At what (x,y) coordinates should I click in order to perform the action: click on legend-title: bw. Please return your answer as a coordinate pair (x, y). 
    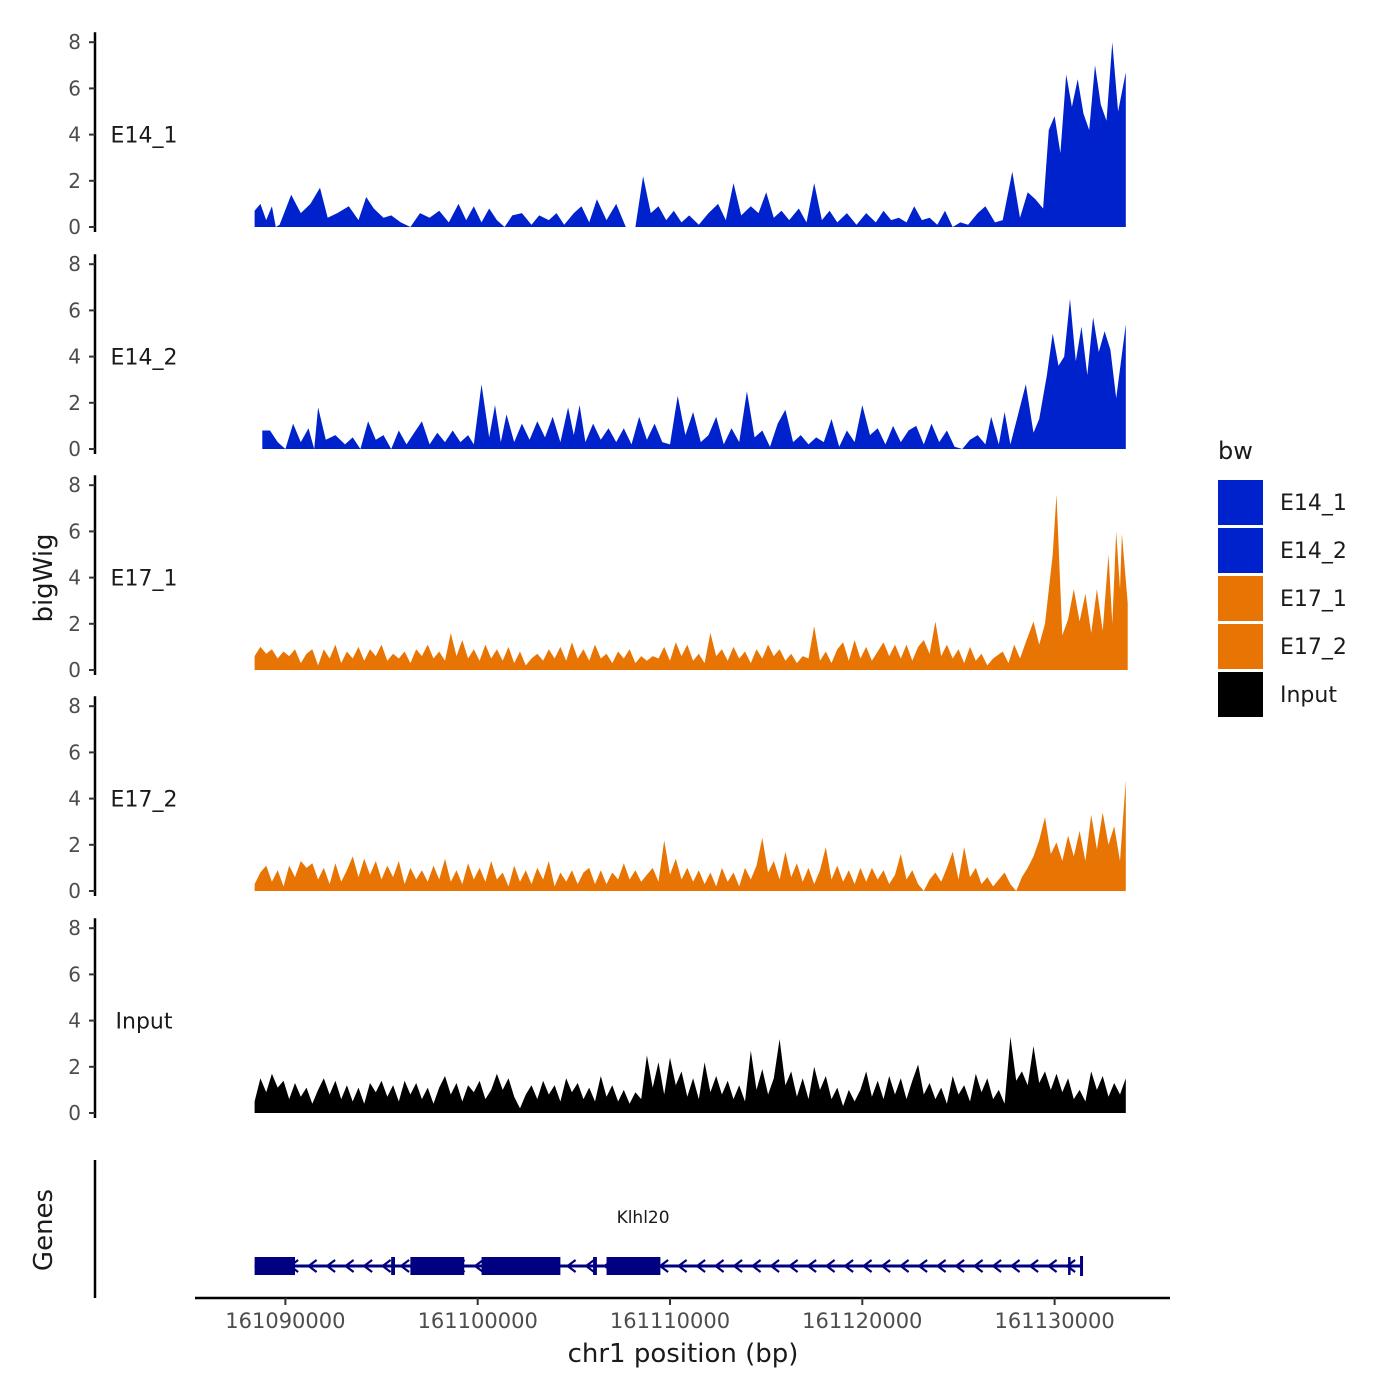
    Looking at the image, I should click on (1235, 451).